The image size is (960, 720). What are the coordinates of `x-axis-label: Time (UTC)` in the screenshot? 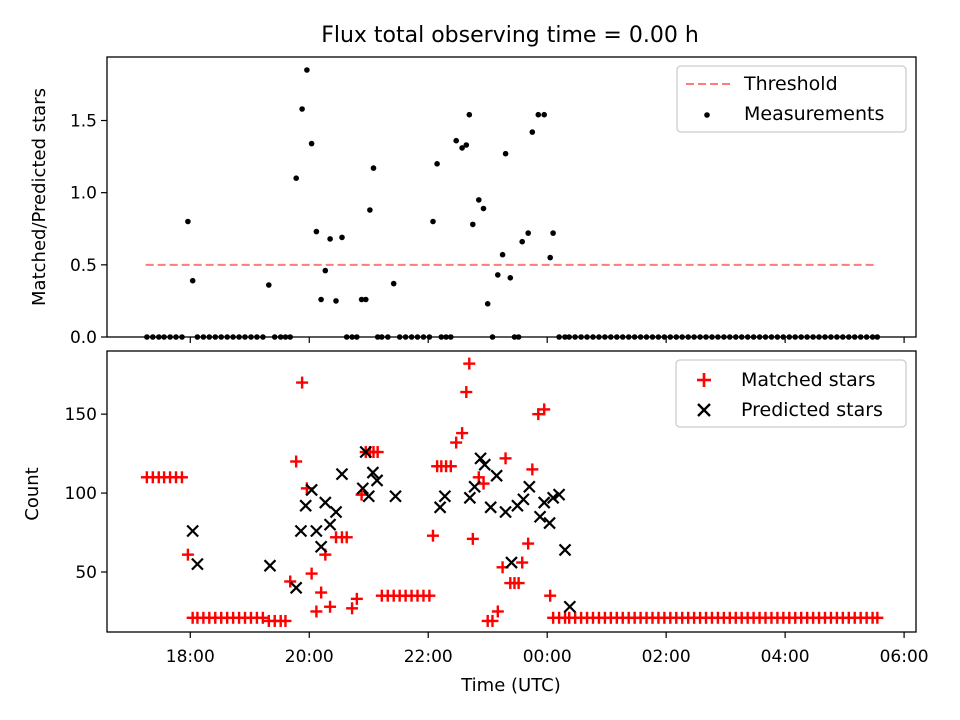 It's located at (510, 685).